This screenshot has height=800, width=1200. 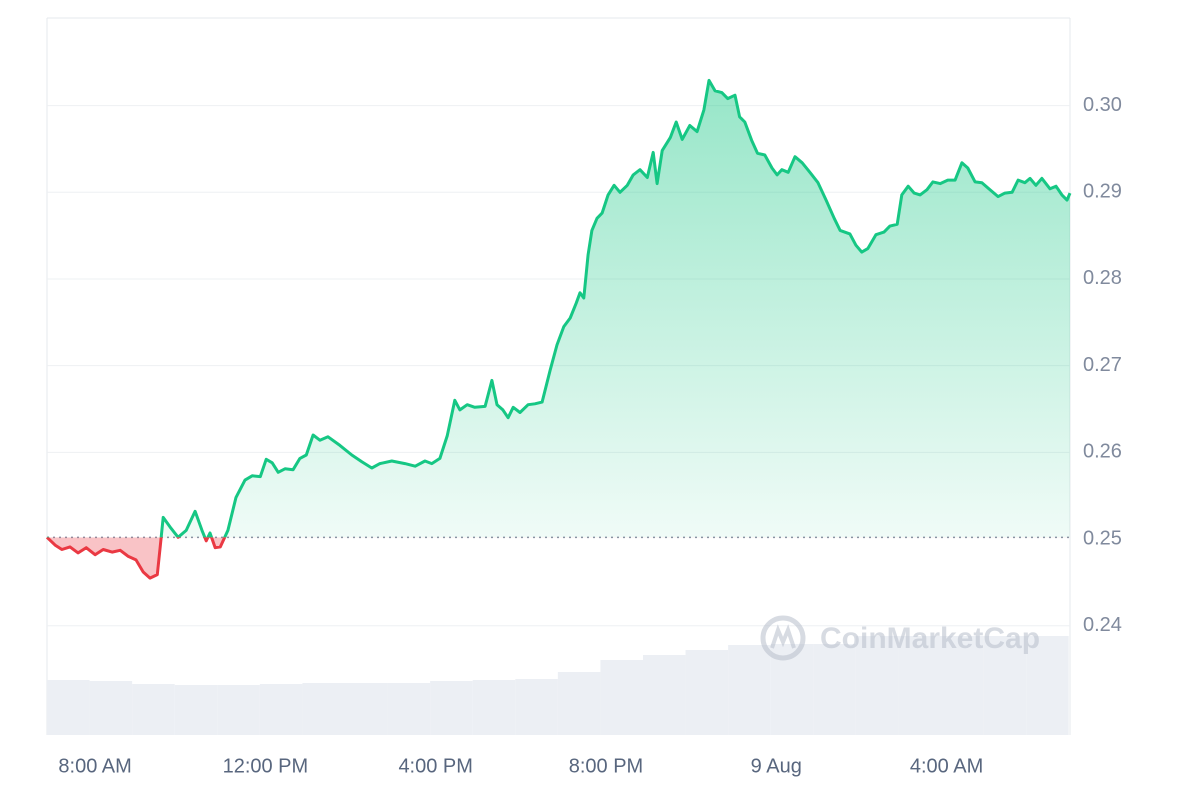 I want to click on x-tick-label: 4:00 PM, so click(x=435, y=766).